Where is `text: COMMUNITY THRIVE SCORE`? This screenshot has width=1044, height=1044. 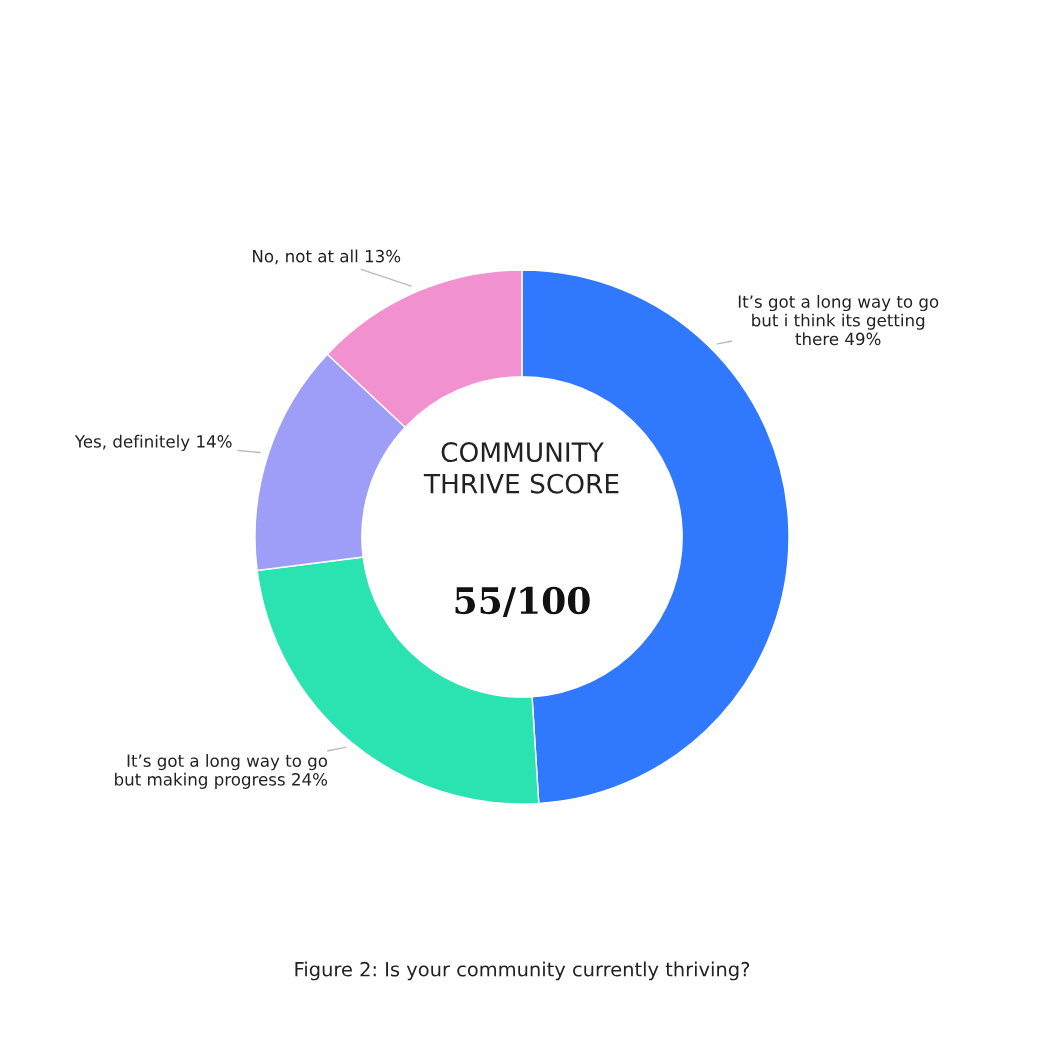
text: COMMUNITY THRIVE SCORE is located at coordinates (521, 468).